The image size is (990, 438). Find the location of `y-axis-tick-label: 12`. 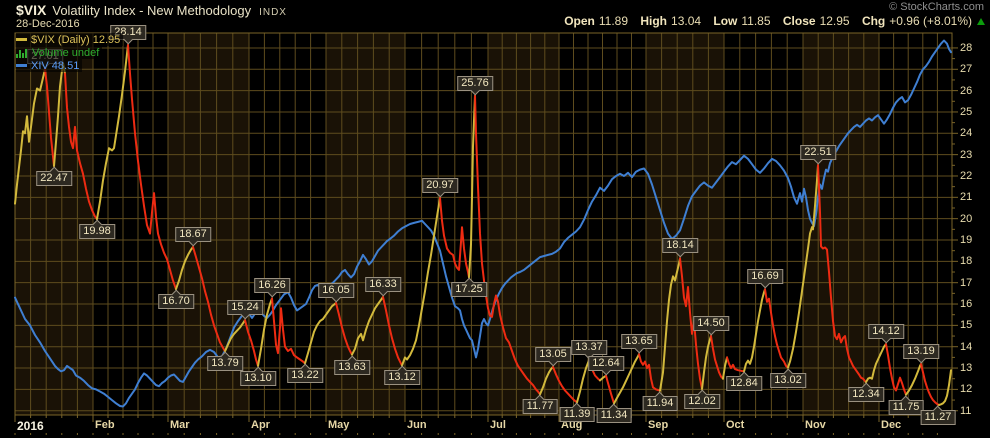

y-axis-tick-label: 12 is located at coordinates (966, 389).